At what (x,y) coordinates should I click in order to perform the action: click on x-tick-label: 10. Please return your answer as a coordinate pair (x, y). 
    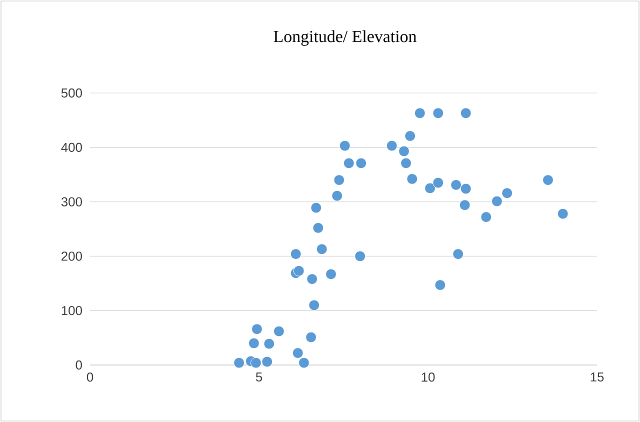
    Looking at the image, I should click on (428, 377).